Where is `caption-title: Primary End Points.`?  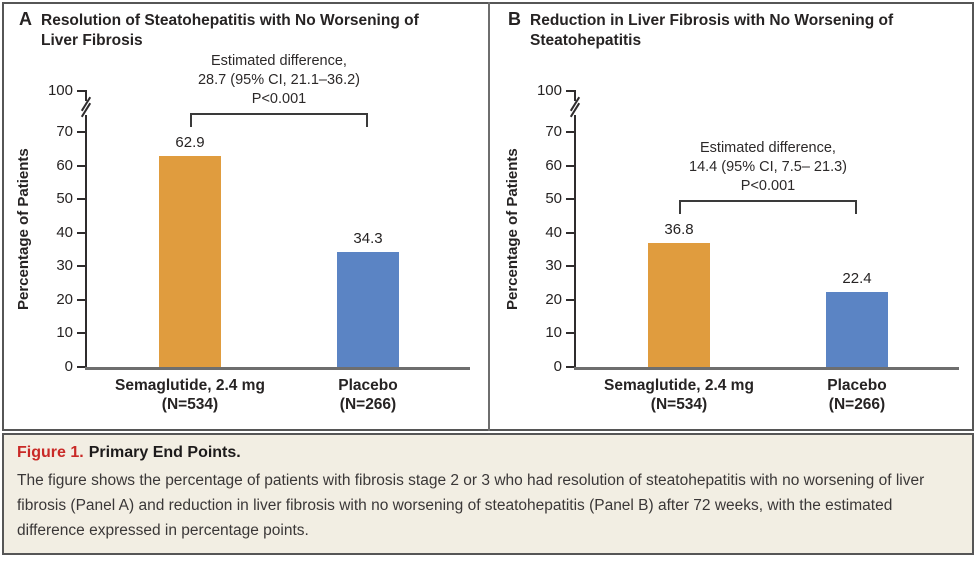
caption-title: Primary End Points. is located at coordinates (164, 452).